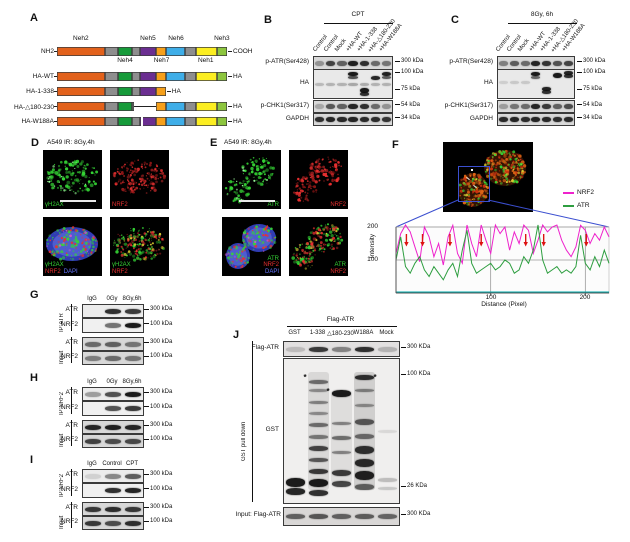 This screenshot has height=542, width=630. Describe the element at coordinates (221, 76) in the screenshot. I see `domain-segment-neh3` at that location.